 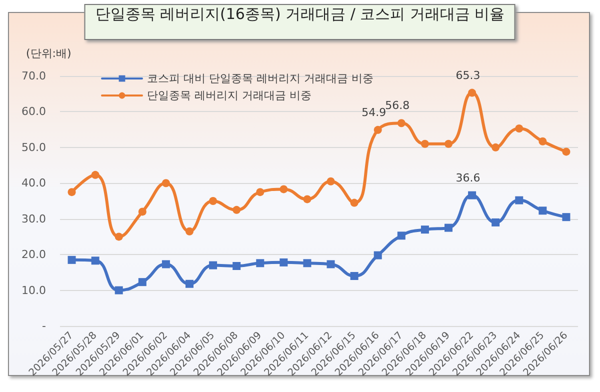 I want to click on y-tick-label: 60.0, so click(x=34, y=111).